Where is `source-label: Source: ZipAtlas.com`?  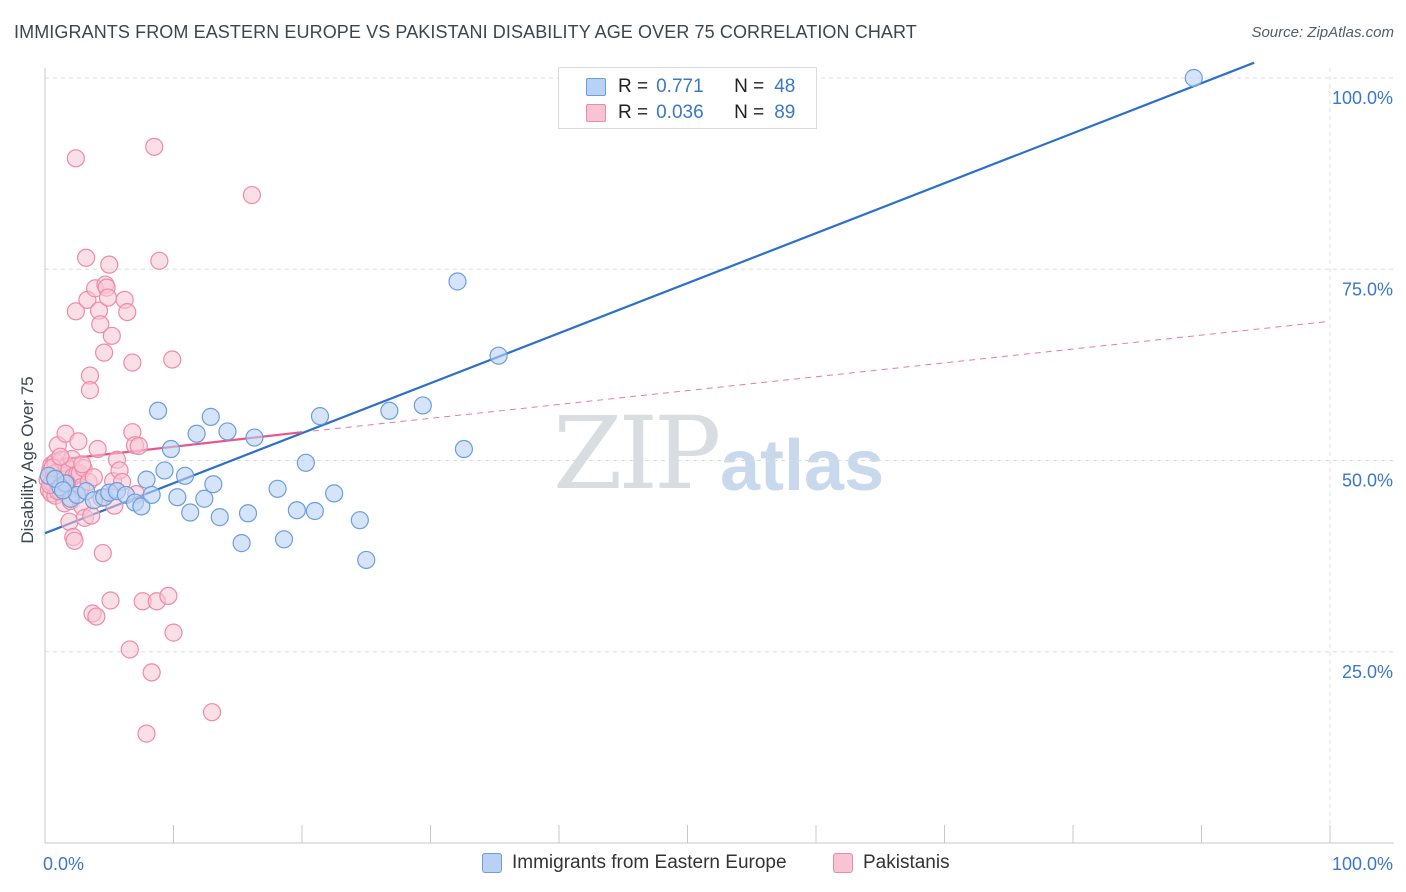
source-label: Source: ZipAtlas.com is located at coordinates (1322, 32).